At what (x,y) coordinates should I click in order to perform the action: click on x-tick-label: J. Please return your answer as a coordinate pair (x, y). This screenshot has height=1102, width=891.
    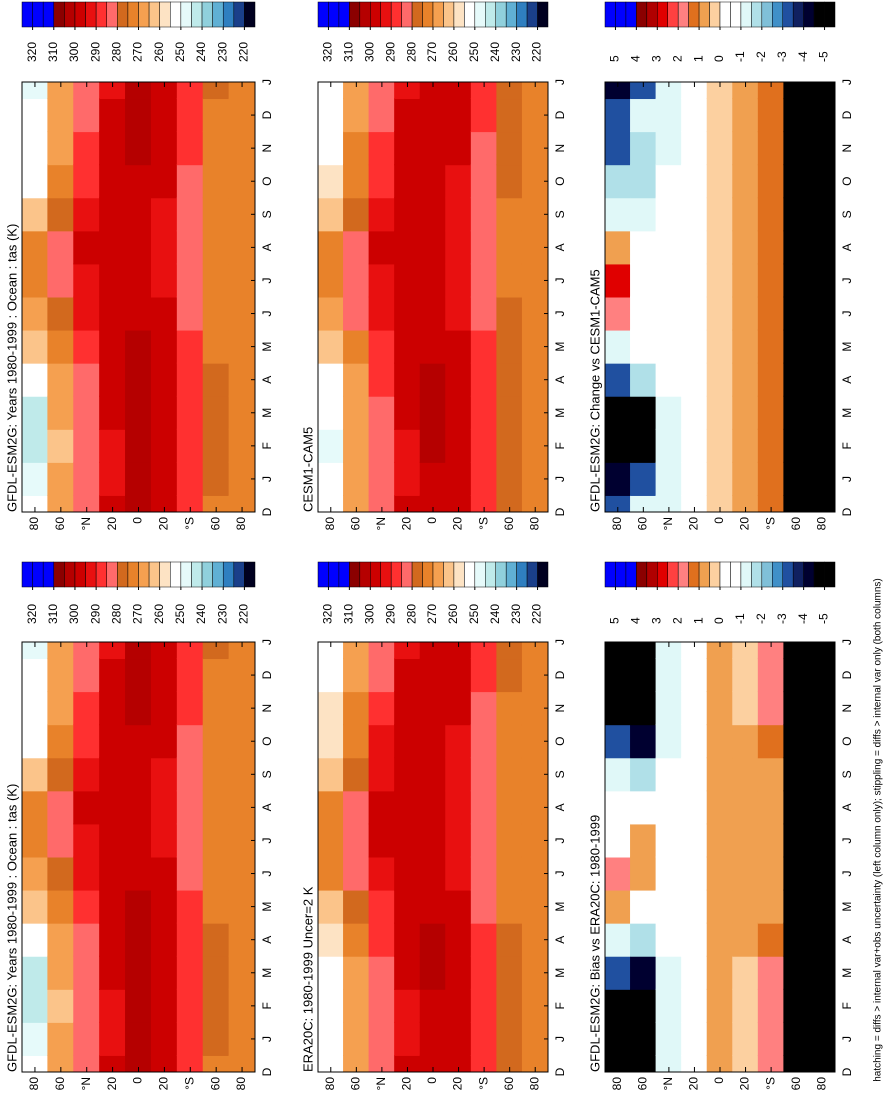
    Looking at the image, I should click on (847, 280).